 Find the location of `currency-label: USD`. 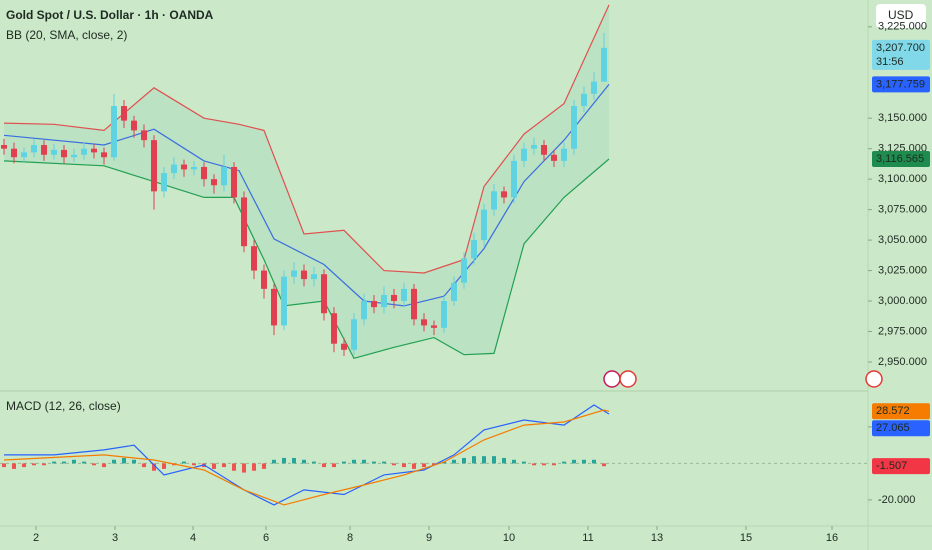

currency-label: USD is located at coordinates (901, 15).